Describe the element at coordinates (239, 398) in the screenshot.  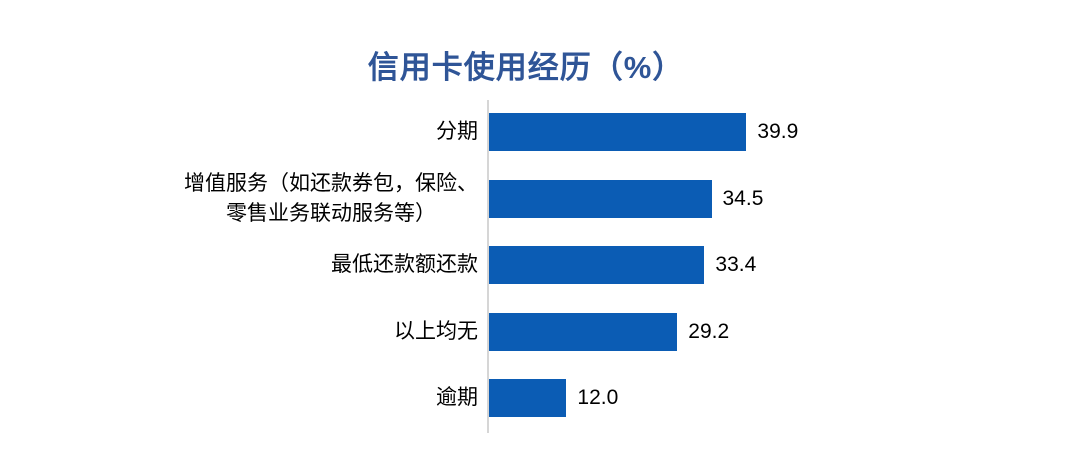
I see `category-label-cell: 逾期` at that location.